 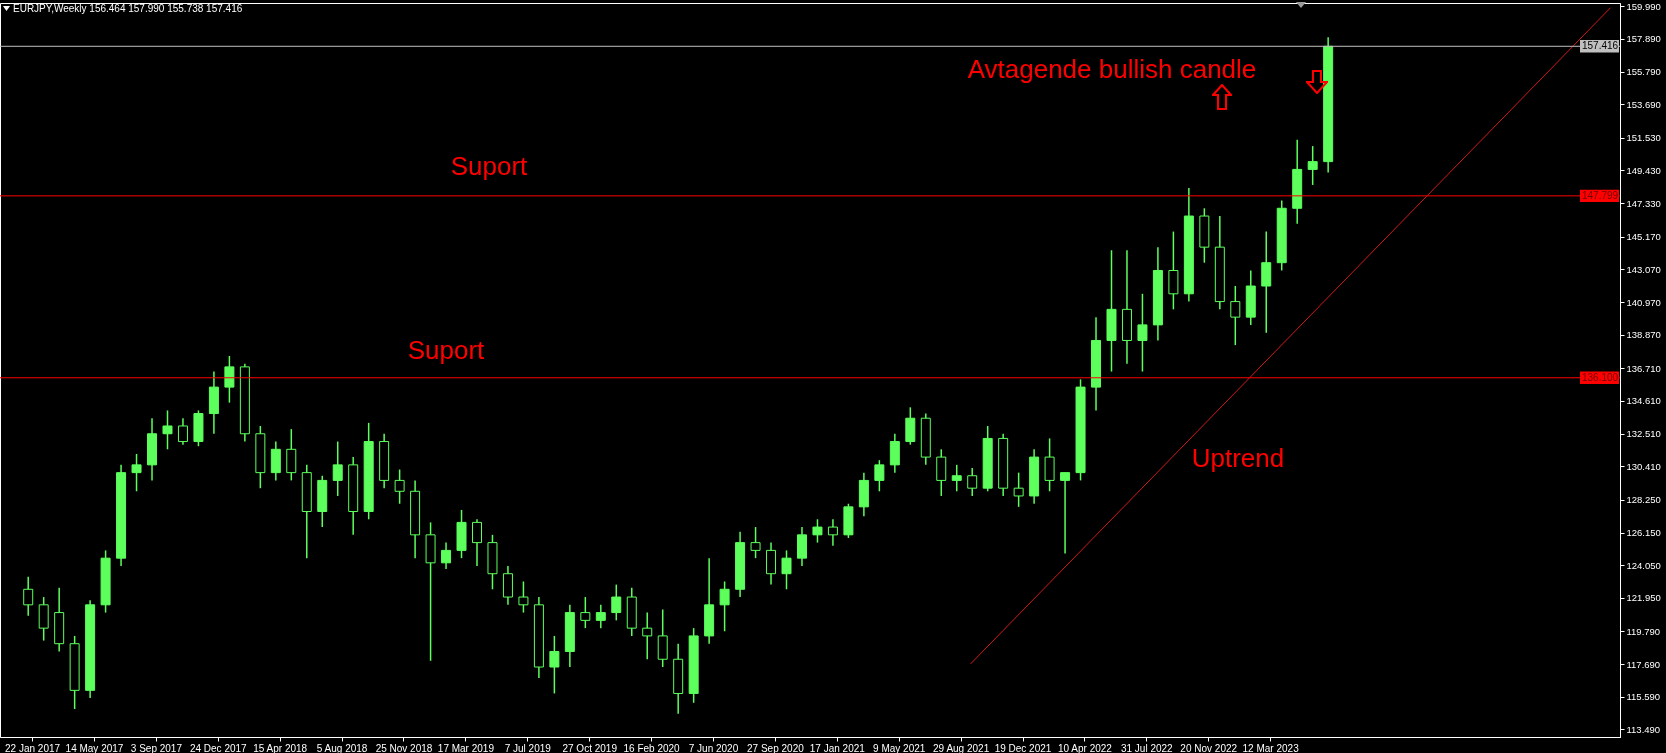 I want to click on y-tick-label: 121.950, so click(x=1643, y=598).